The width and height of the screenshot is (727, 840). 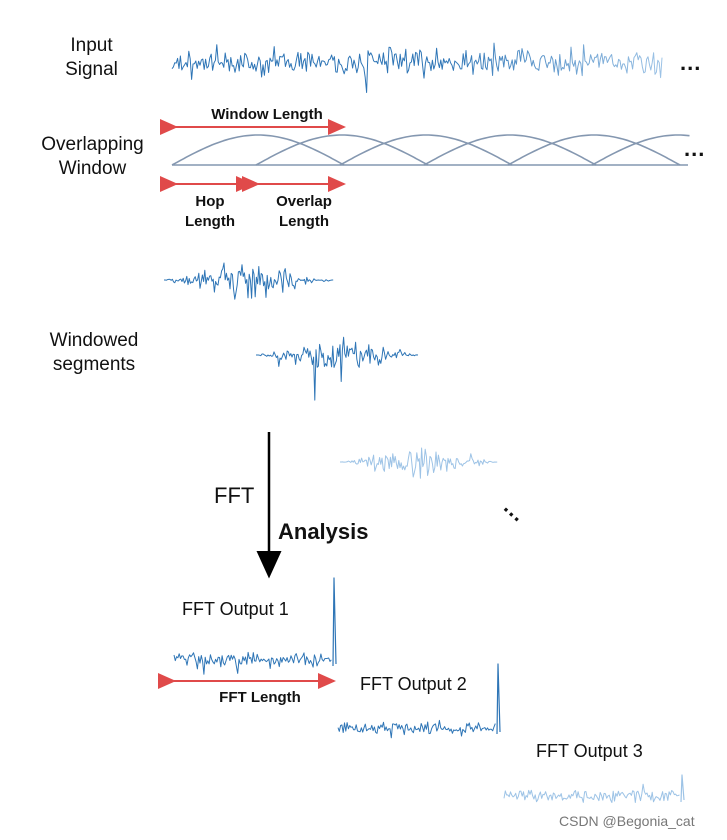 What do you see at coordinates (267, 114) in the screenshot?
I see `window-length-label: Window Length` at bounding box center [267, 114].